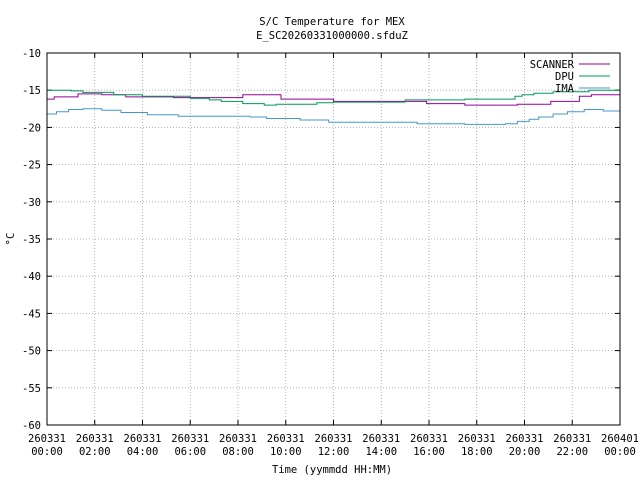  What do you see at coordinates (190, 452) in the screenshot?
I see `x-tick-label-time: 06:00` at bounding box center [190, 452].